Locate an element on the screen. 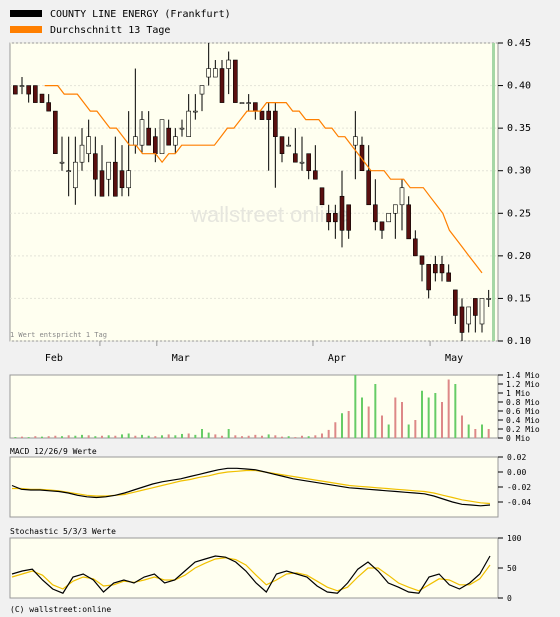 This screenshot has height=617, width=560. legend-label-average: Durchschnitt 13 Tage is located at coordinates (110, 30).